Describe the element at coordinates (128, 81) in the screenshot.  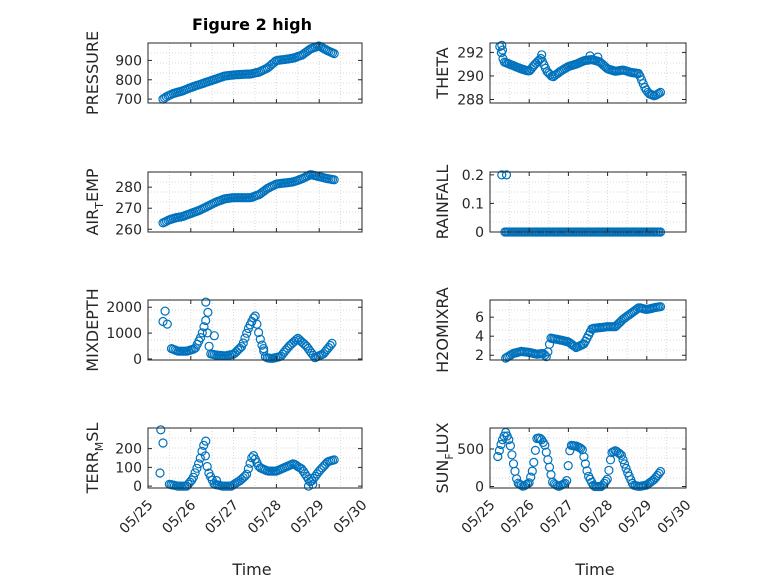
I see `y-tick-label: 800` at that location.